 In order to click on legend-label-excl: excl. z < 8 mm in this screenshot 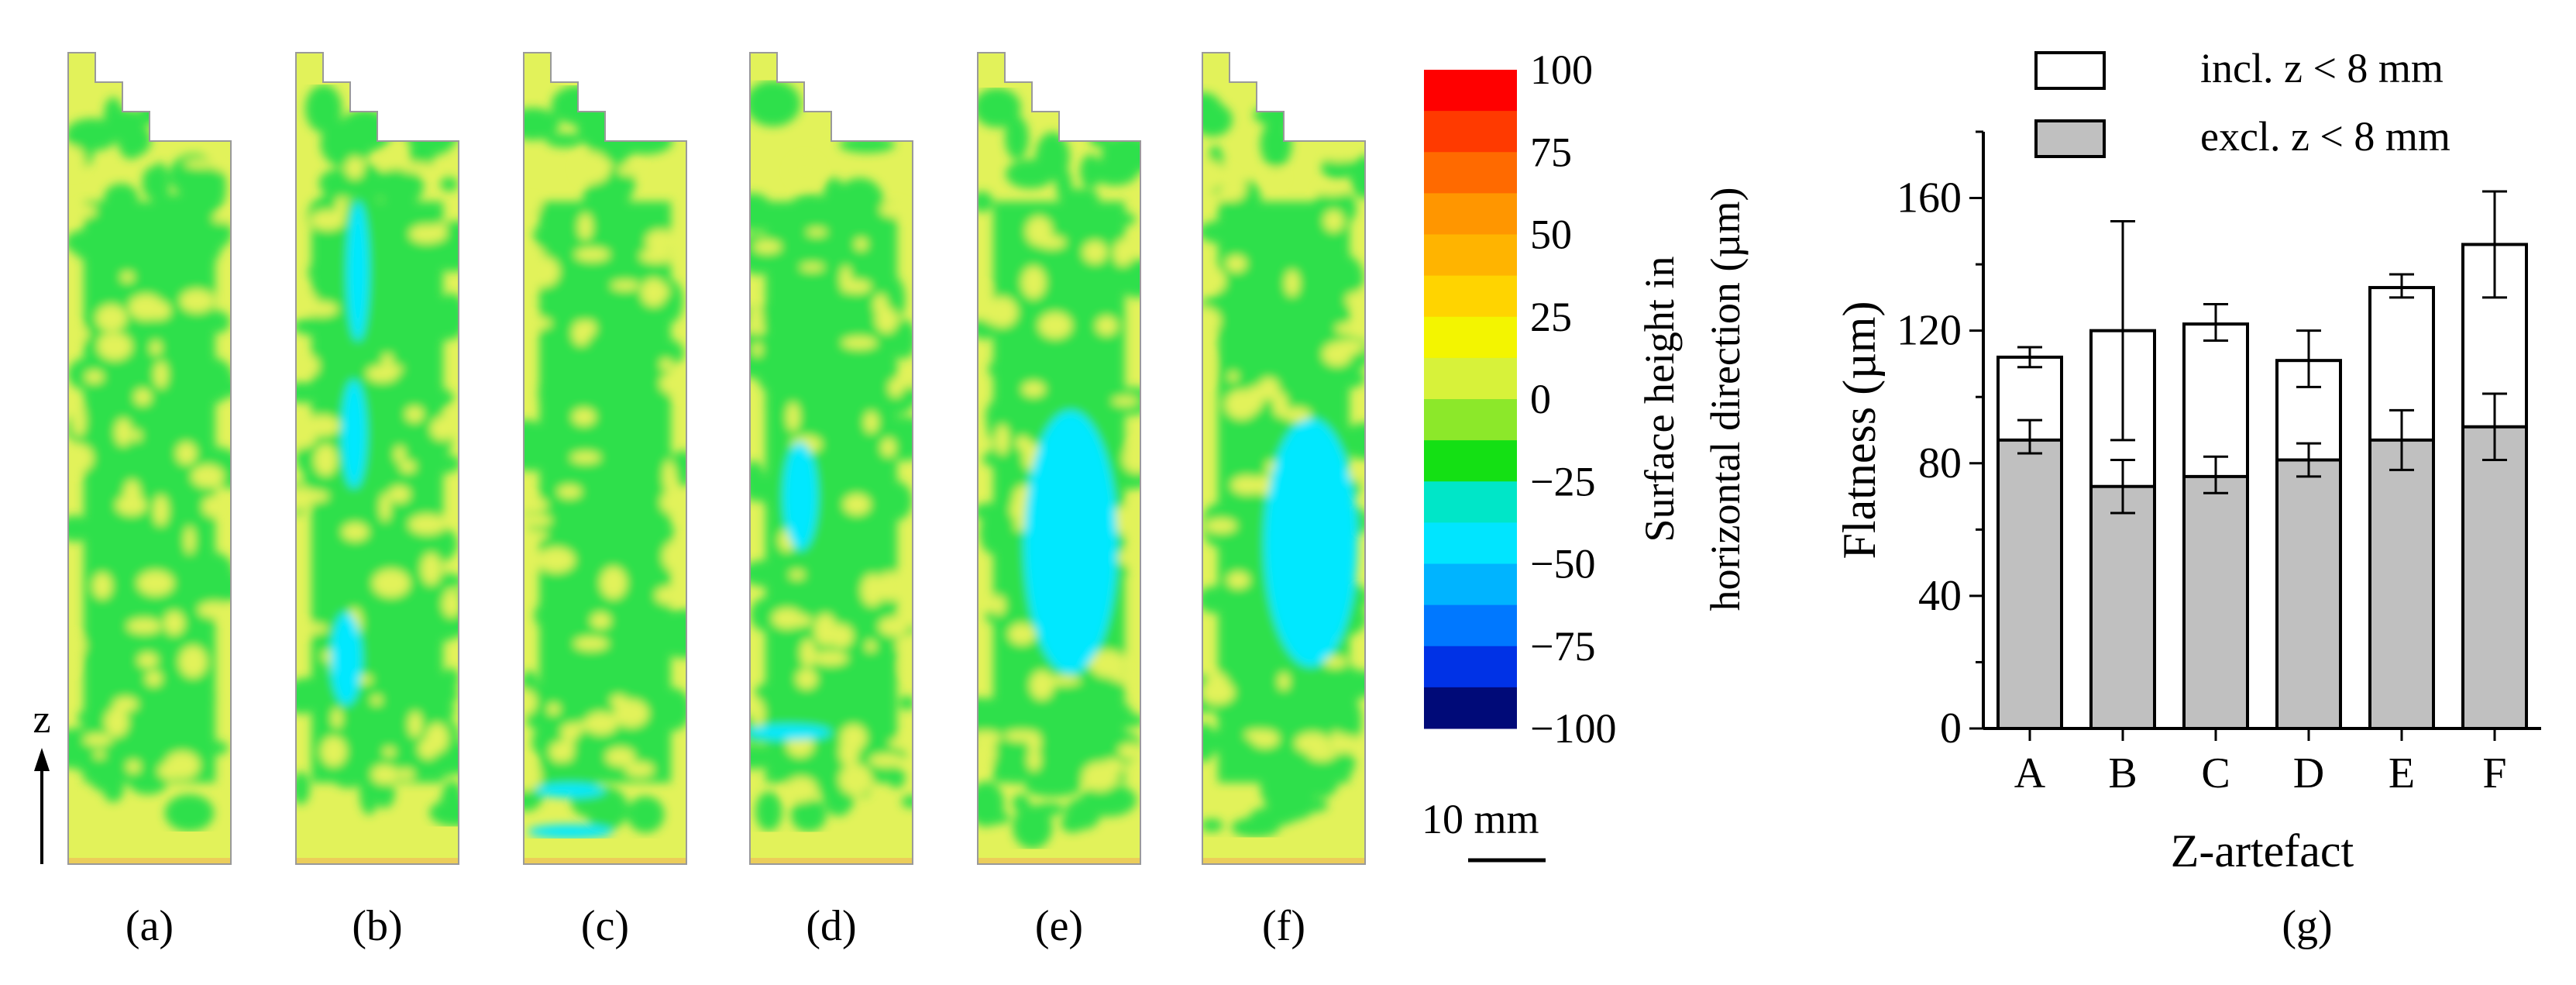, I will do `click(2325, 136)`.